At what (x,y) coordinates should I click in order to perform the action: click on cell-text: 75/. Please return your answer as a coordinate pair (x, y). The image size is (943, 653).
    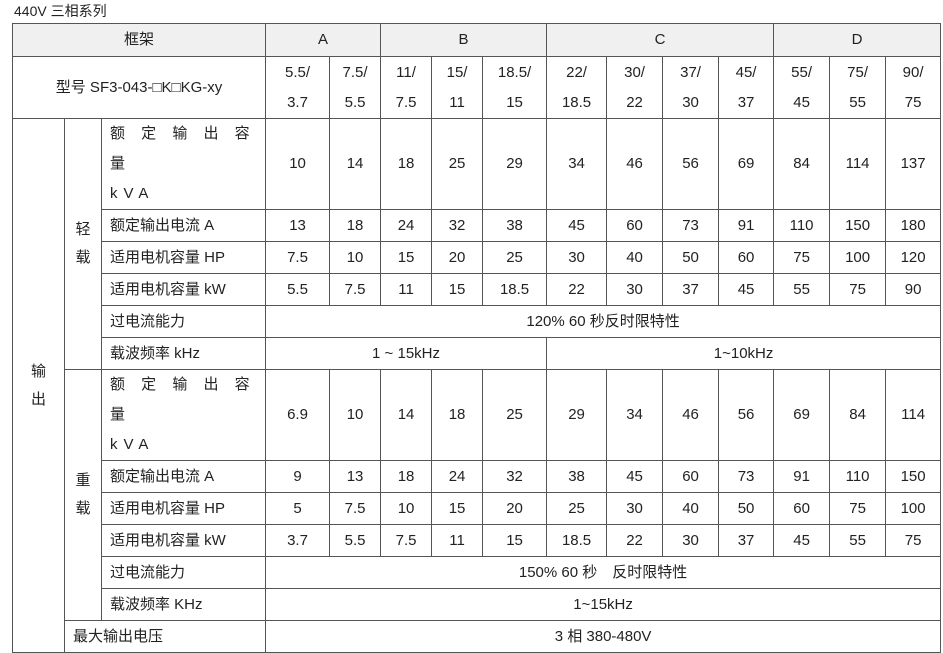
    Looking at the image, I should click on (857, 72).